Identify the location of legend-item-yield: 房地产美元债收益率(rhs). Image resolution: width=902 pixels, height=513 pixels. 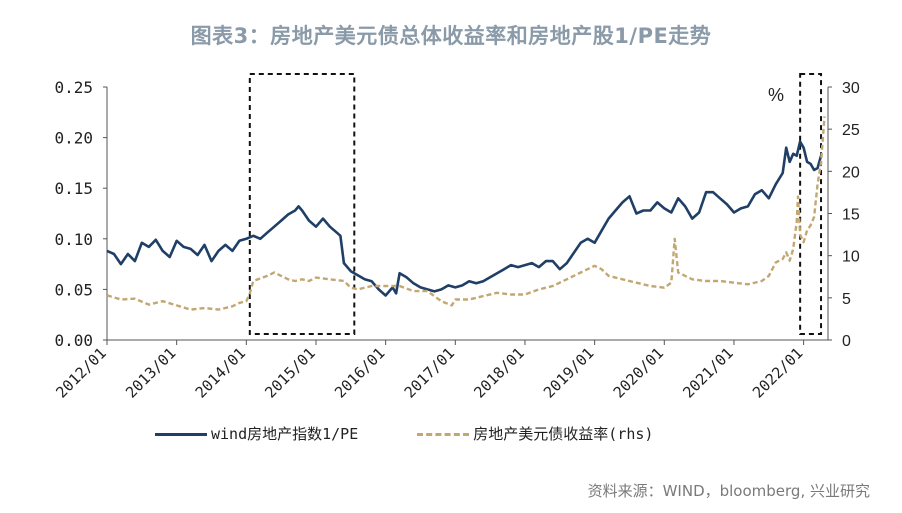
(535, 433).